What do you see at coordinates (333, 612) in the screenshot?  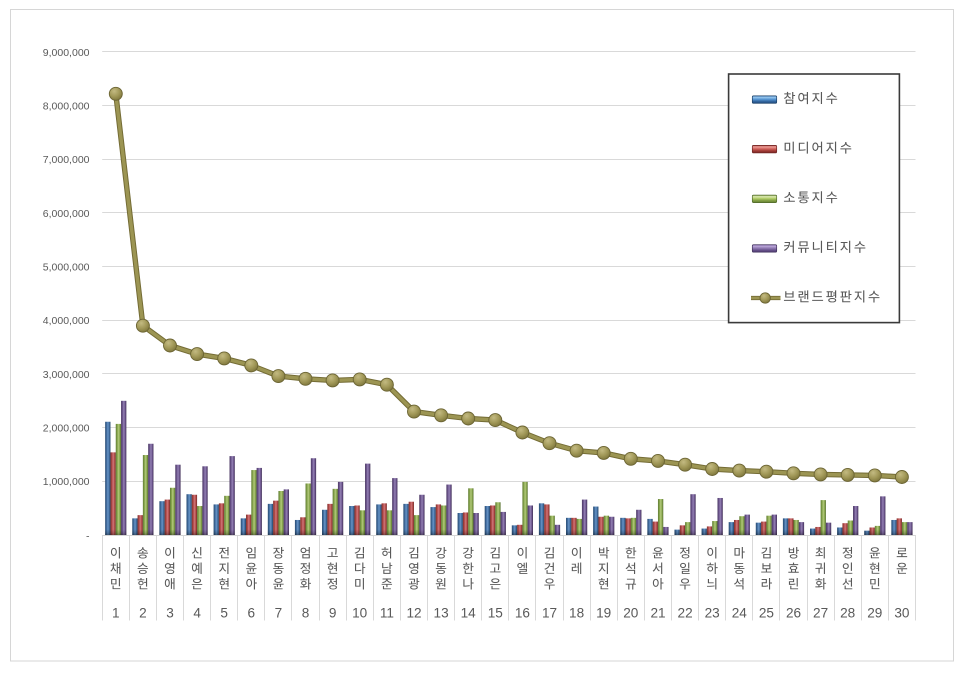 I see `svg-text: 9` at bounding box center [333, 612].